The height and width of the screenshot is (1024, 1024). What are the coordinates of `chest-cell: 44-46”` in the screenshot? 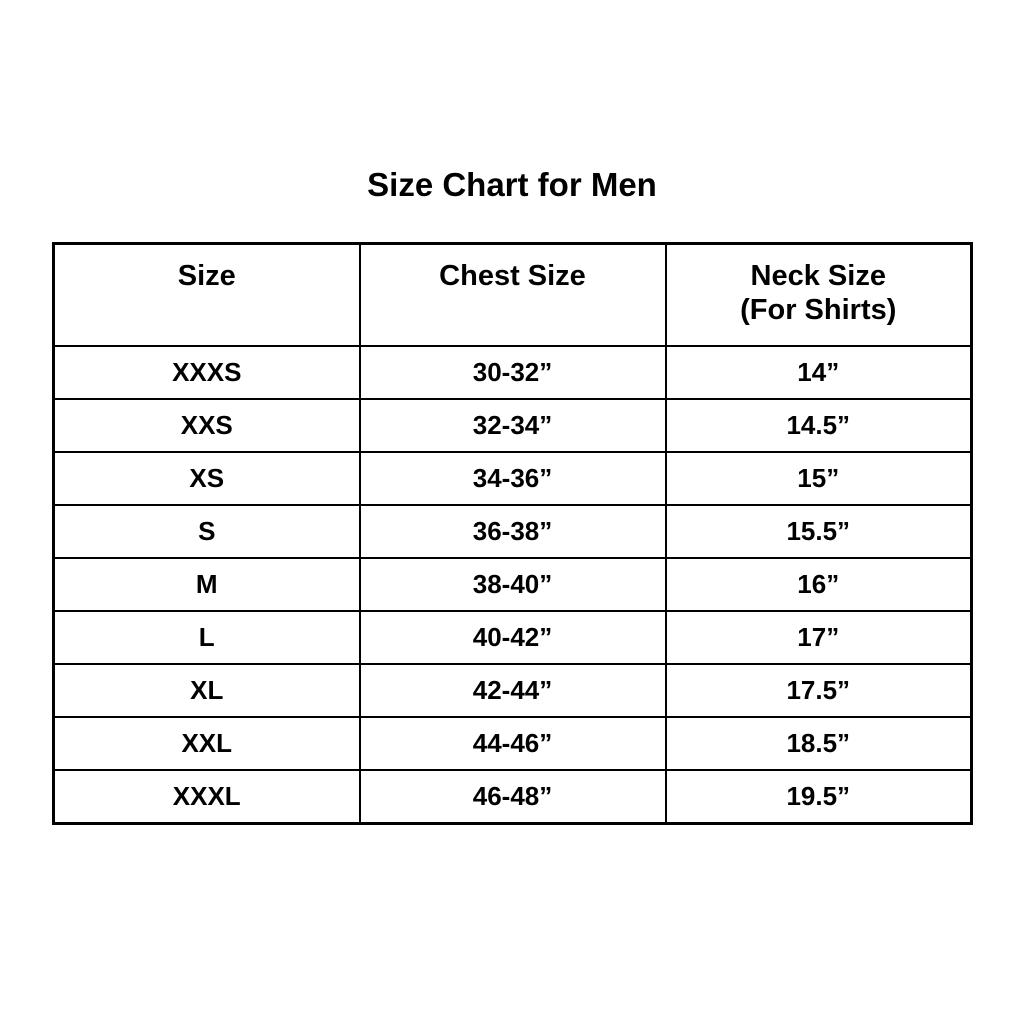 It's located at (512, 743).